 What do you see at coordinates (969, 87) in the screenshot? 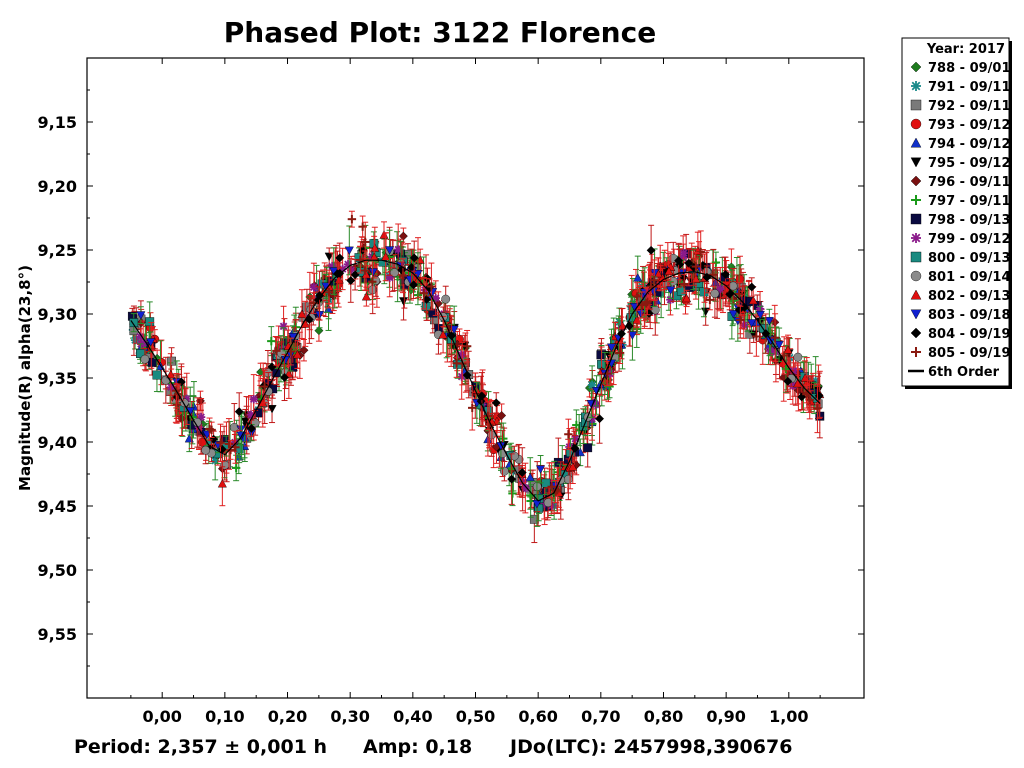
I see `legend-label: 791 - 09/11` at bounding box center [969, 87].